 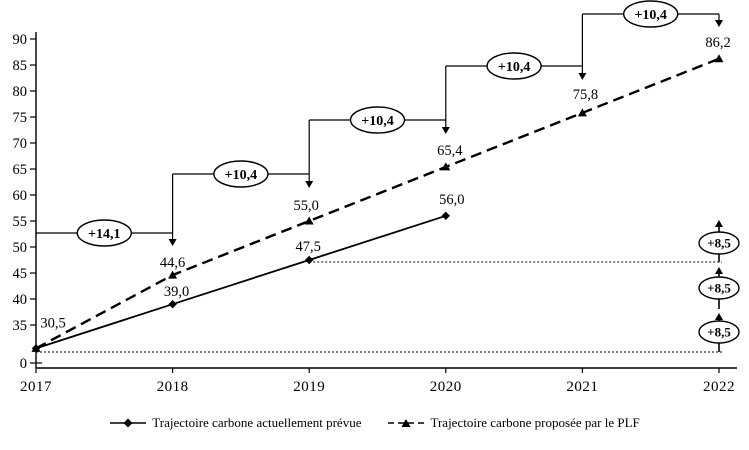 I want to click on x-tick-label: 2021, so click(x=582, y=387).